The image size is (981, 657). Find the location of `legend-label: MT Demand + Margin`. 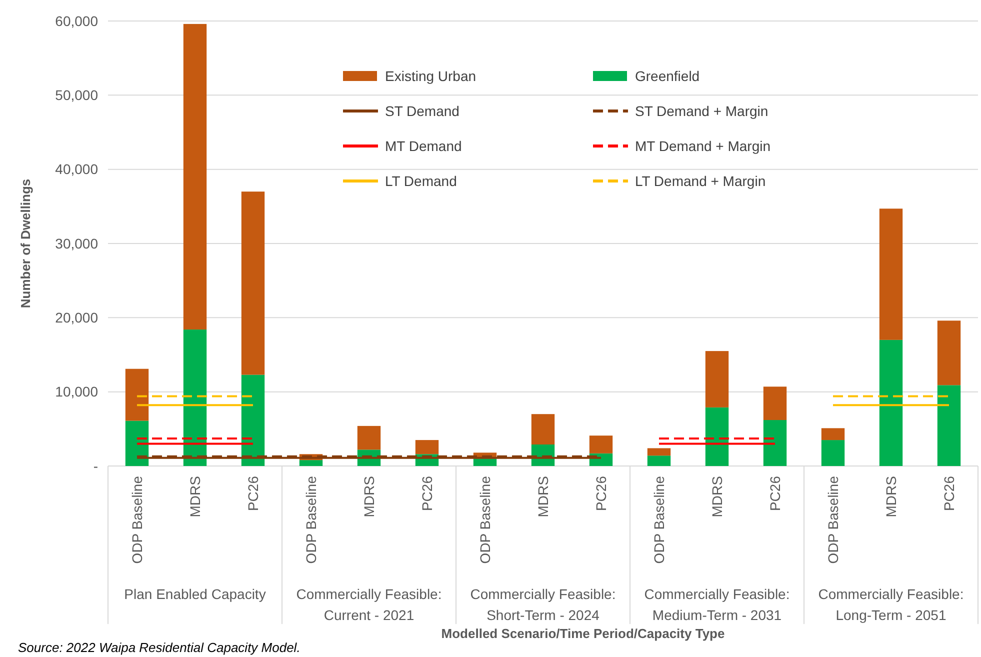

legend-label: MT Demand + Margin is located at coordinates (703, 146).